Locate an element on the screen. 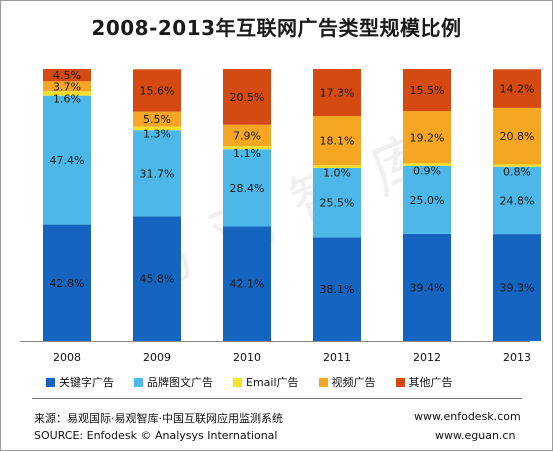 The image size is (553, 451). data-label: 42.8% is located at coordinates (67, 283).